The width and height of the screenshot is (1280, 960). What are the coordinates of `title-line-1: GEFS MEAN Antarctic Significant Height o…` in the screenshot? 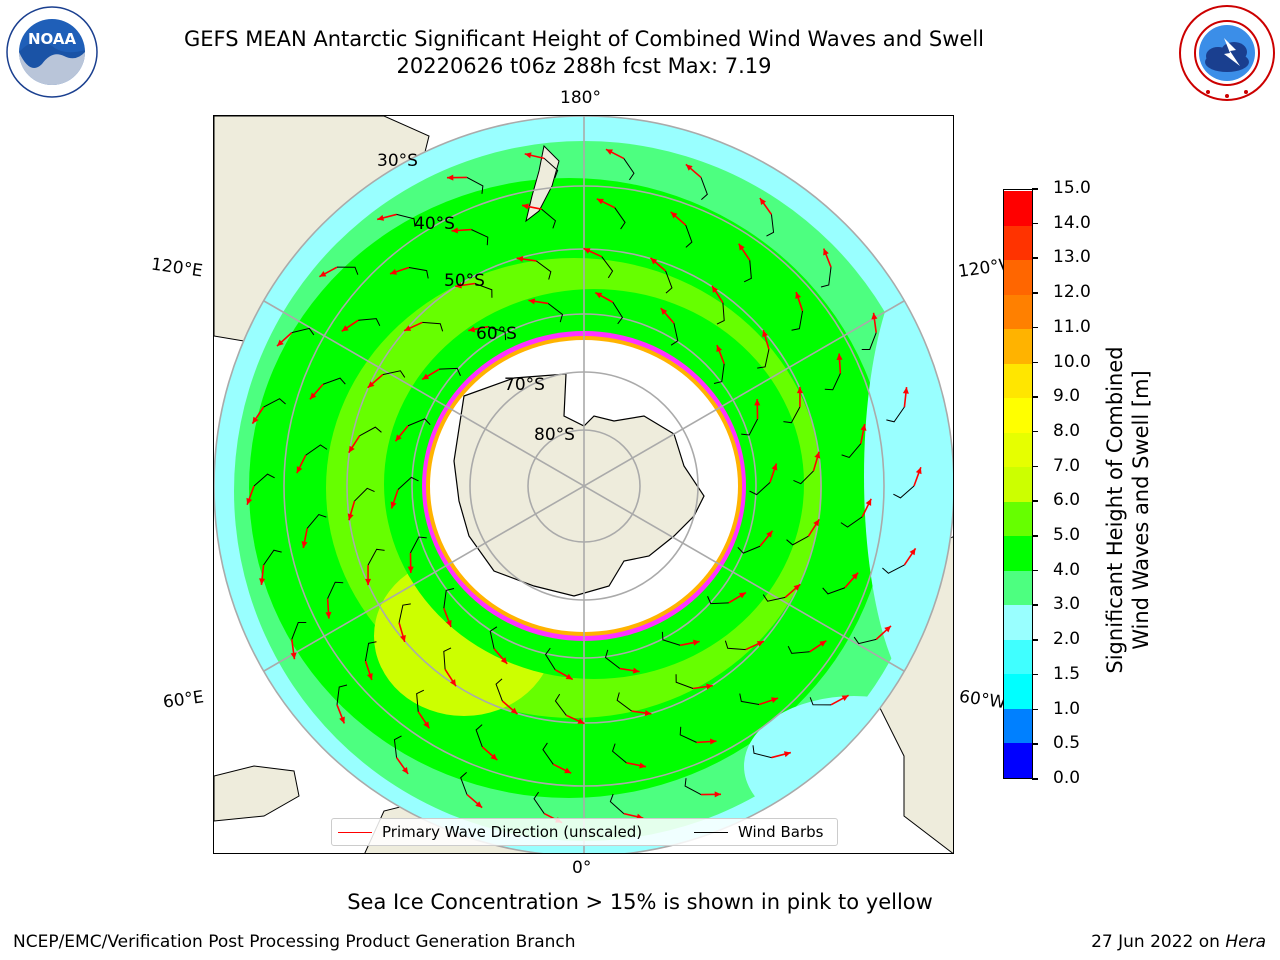 It's located at (584, 39).